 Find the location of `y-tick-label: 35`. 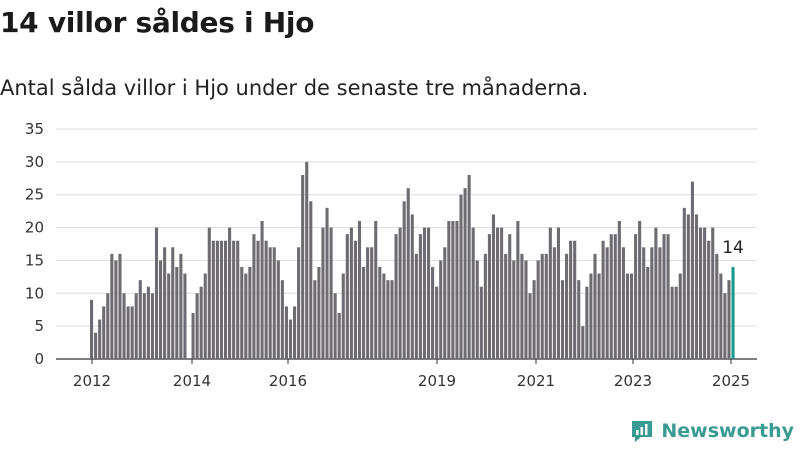

y-tick-label: 35 is located at coordinates (34, 129).